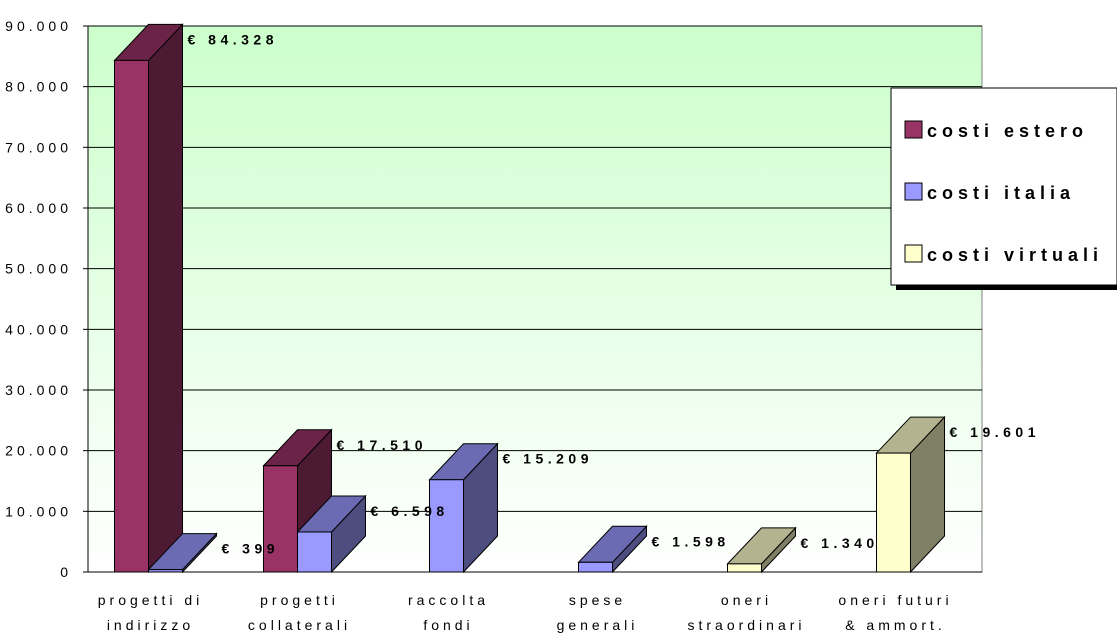 The image size is (1117, 642). I want to click on x-tick-label: raccolta, so click(448, 600).